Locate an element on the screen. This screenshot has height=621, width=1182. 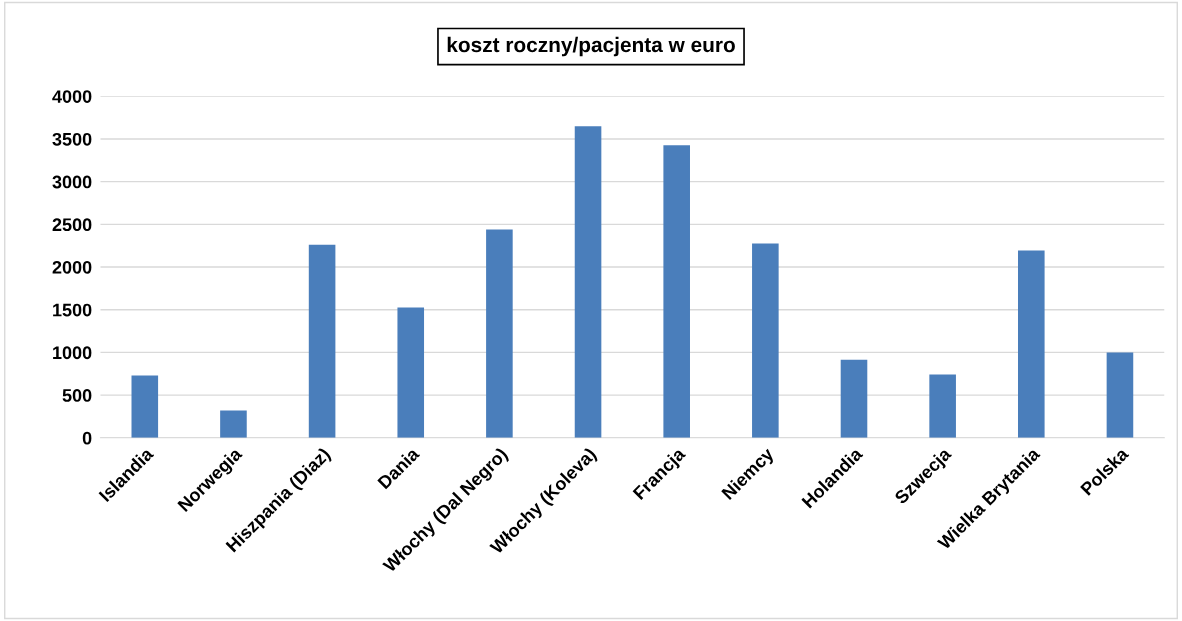
y-tick-label: 3000 is located at coordinates (72, 182).